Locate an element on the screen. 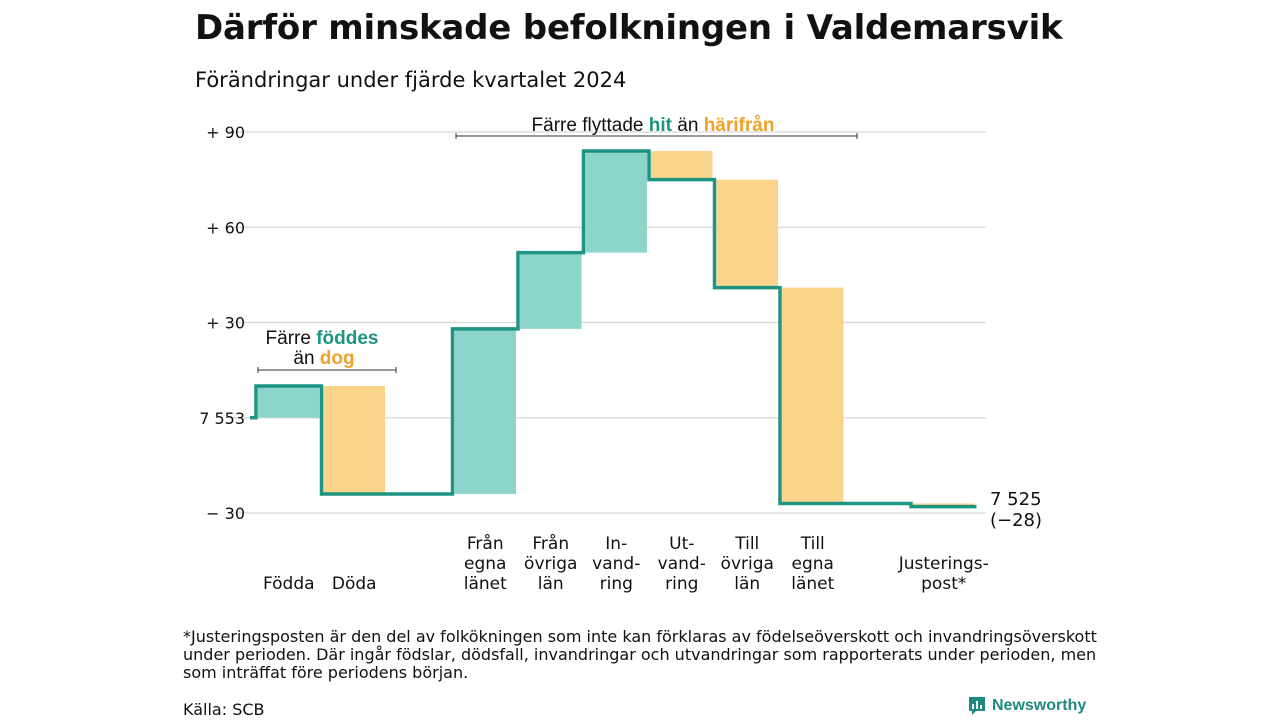 This screenshot has height=720, width=1280. x-label-7-1: övriga is located at coordinates (747, 564).